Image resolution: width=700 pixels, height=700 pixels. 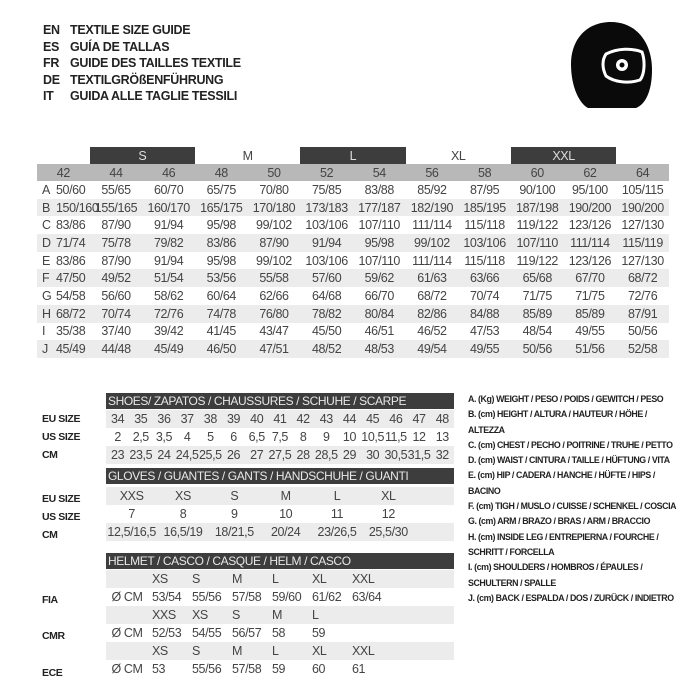 What do you see at coordinates (118, 455) in the screenshot?
I see `table-cell: 23` at bounding box center [118, 455].